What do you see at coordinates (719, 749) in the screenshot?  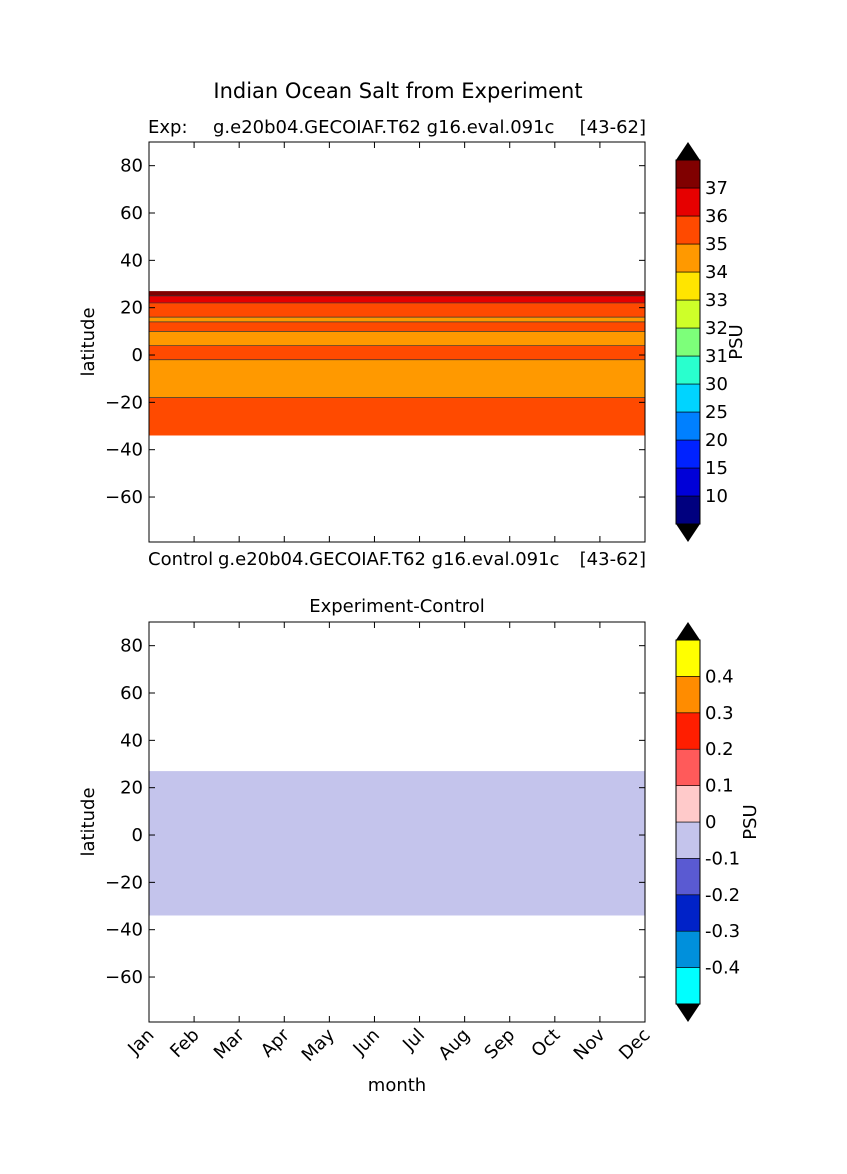 I see `colorbar-tick-label: 0.2` at bounding box center [719, 749].